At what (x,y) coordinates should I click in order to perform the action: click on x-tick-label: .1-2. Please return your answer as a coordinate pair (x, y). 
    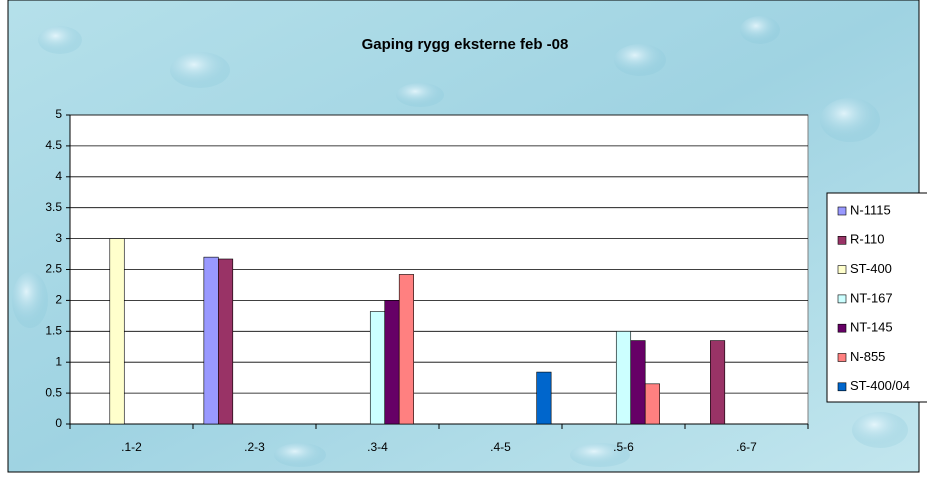
    Looking at the image, I should click on (131, 447).